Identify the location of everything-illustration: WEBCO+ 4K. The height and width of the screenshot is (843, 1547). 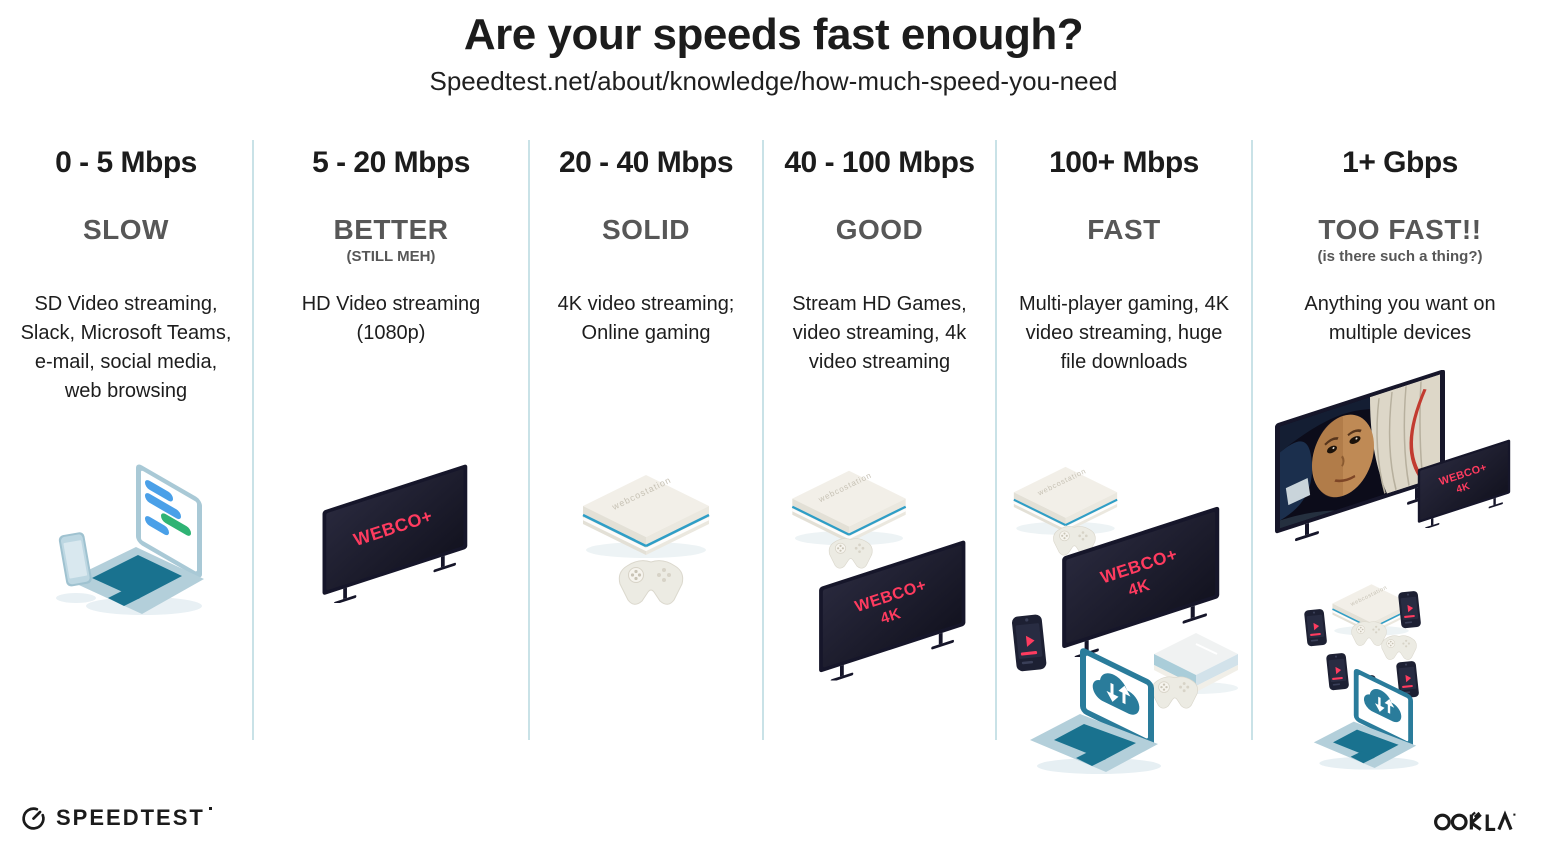
(1393, 570).